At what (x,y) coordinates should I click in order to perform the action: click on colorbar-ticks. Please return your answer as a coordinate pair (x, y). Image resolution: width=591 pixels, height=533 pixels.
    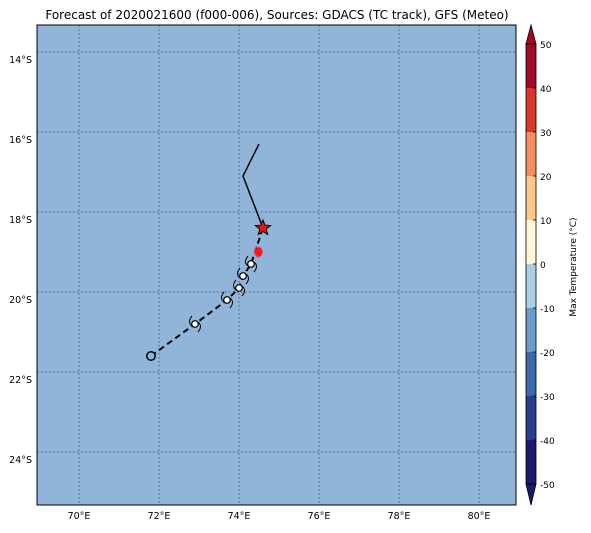
    Looking at the image, I should click on (534, 264).